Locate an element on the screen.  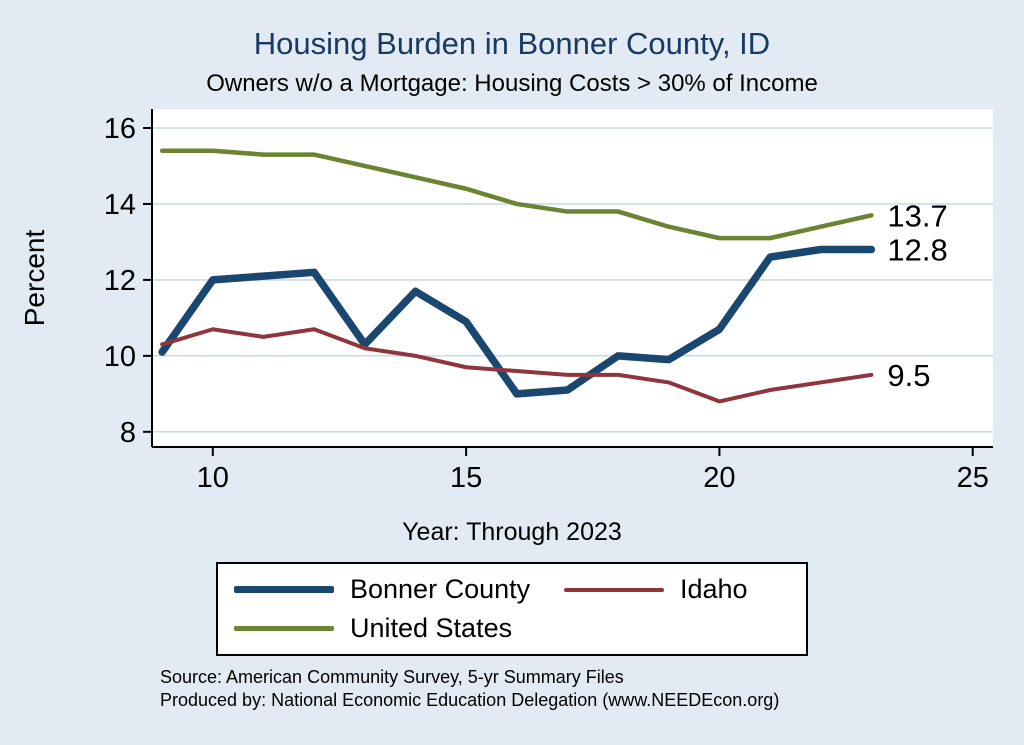
y-tick-label: 10 is located at coordinates (120, 357).